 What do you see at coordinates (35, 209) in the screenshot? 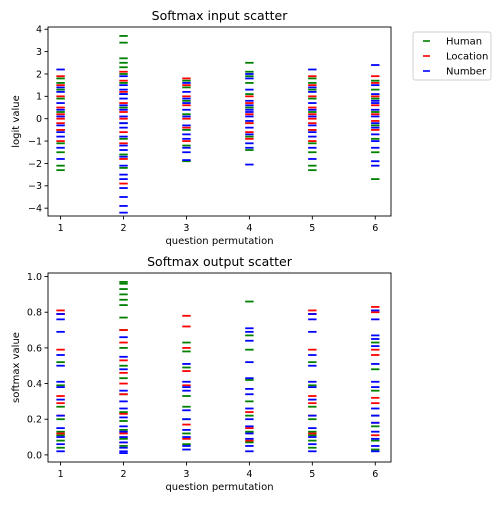
I see `y-tick-label: −4` at bounding box center [35, 209].